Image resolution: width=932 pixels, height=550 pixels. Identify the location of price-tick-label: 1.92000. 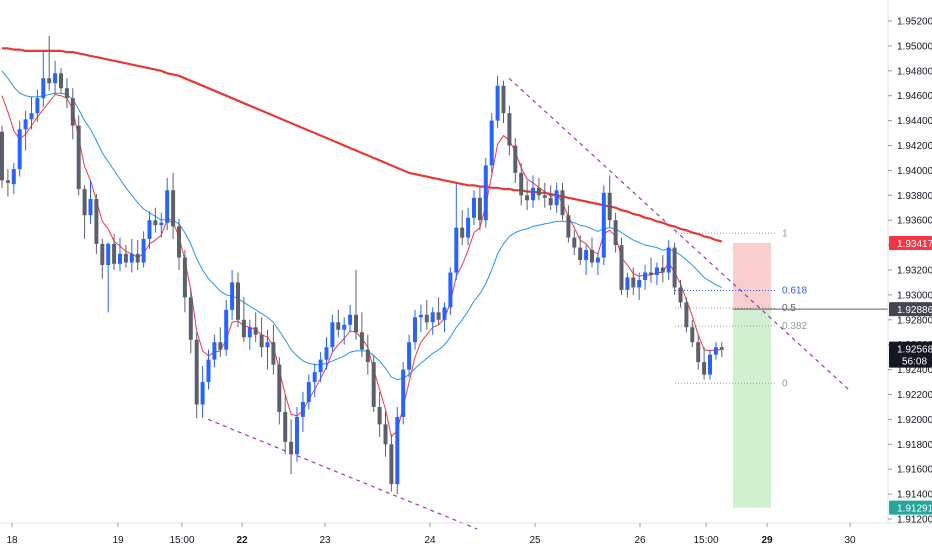
(914, 420).